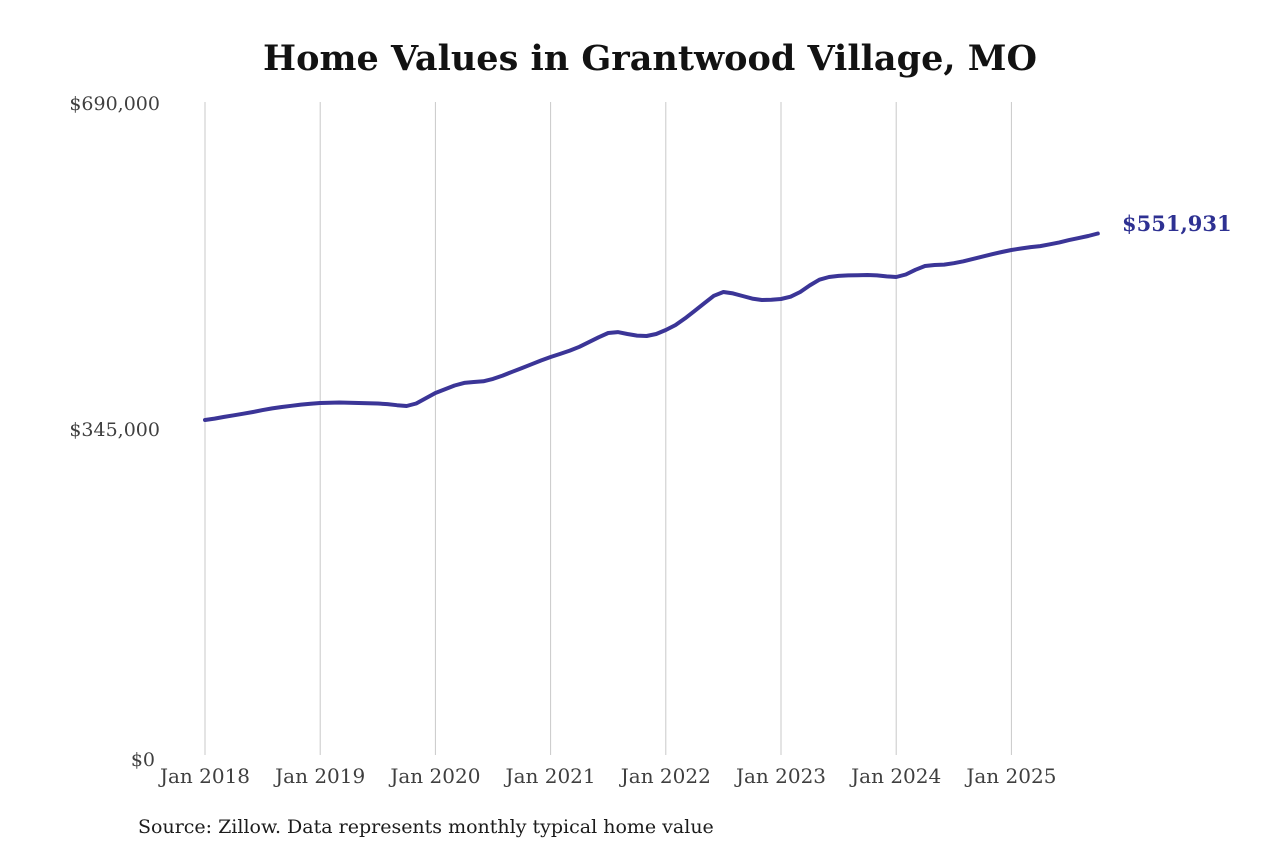 The image size is (1280, 853). Describe the element at coordinates (114, 104) in the screenshot. I see `y-tick-label-690000: $690,000` at that location.